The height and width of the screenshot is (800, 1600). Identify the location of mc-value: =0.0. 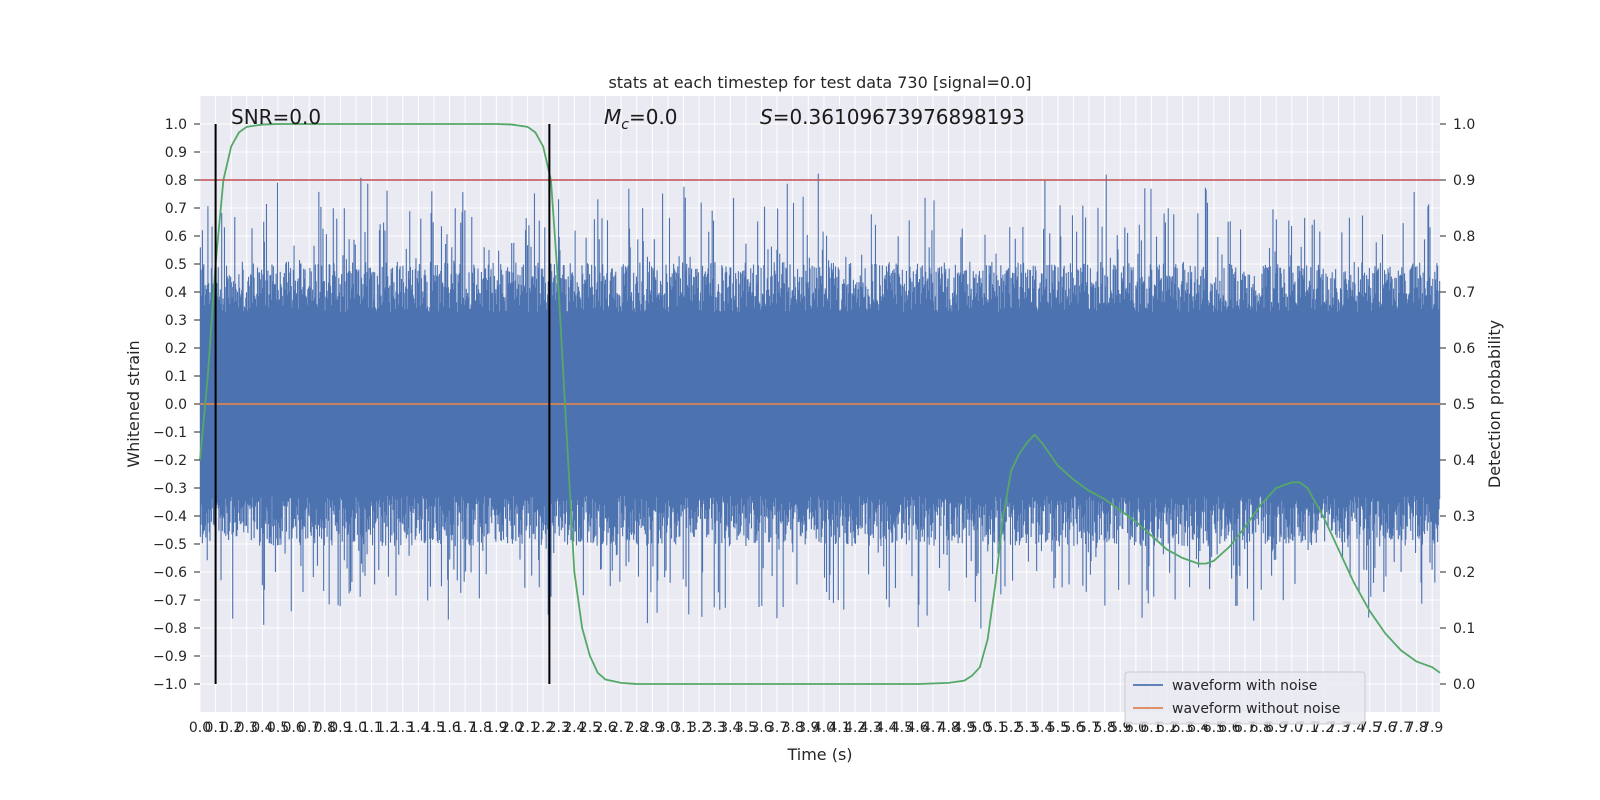
(653, 117).